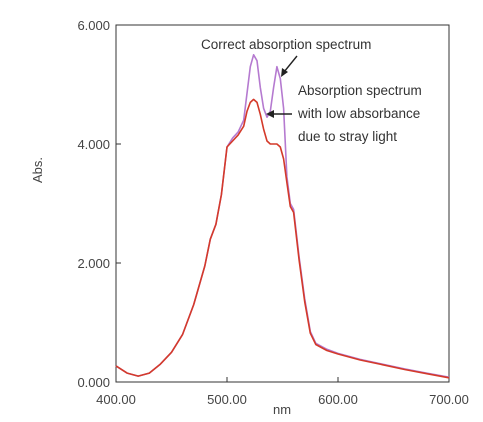  Describe the element at coordinates (93, 263) in the screenshot. I see `y-tick-label: 2.000` at that location.